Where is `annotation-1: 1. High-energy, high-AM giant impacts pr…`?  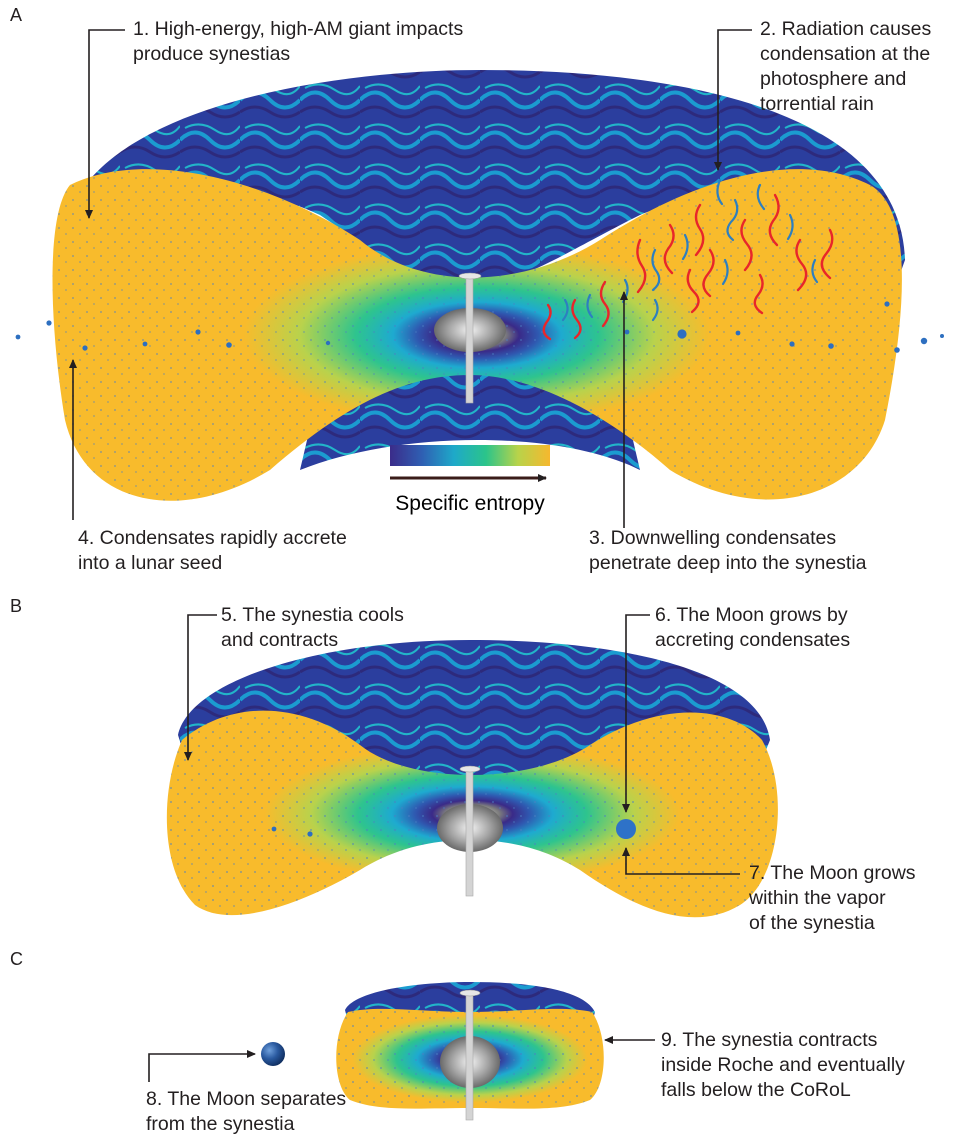
annotation-1: 1. High-energy, high-AM giant impacts pr… is located at coordinates (298, 41).